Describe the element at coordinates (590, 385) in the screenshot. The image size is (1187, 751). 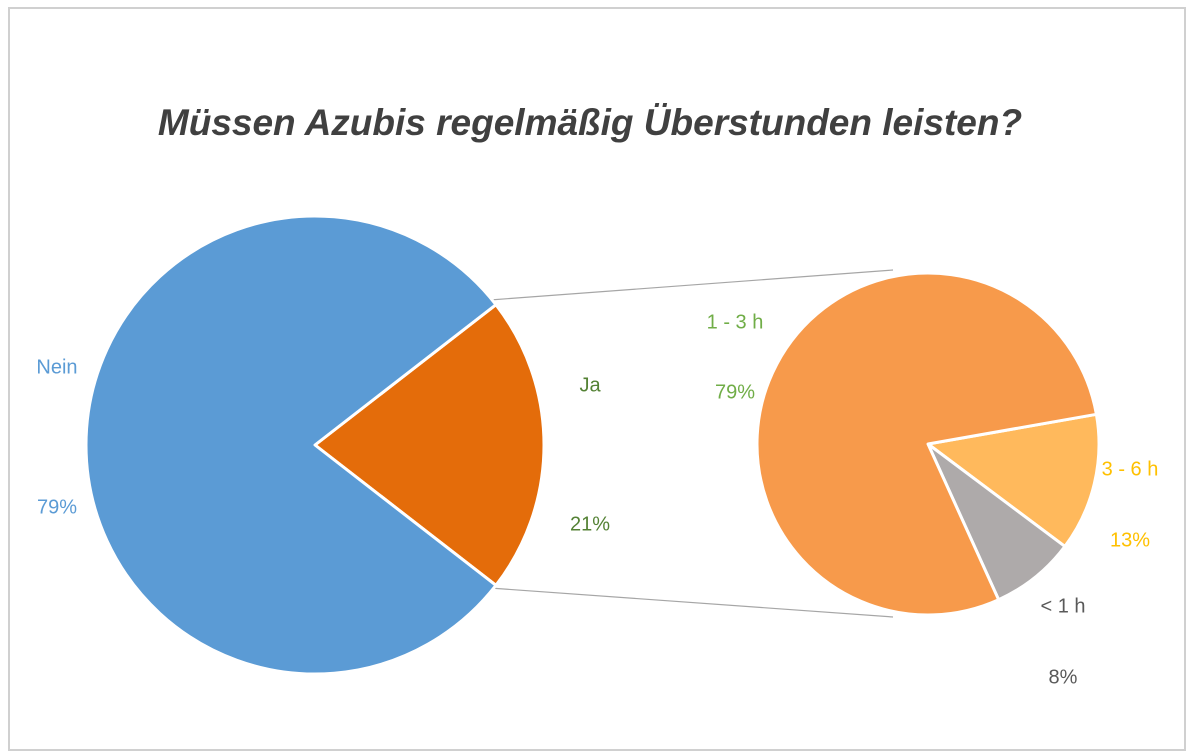
I see `slice-label: Ja` at that location.